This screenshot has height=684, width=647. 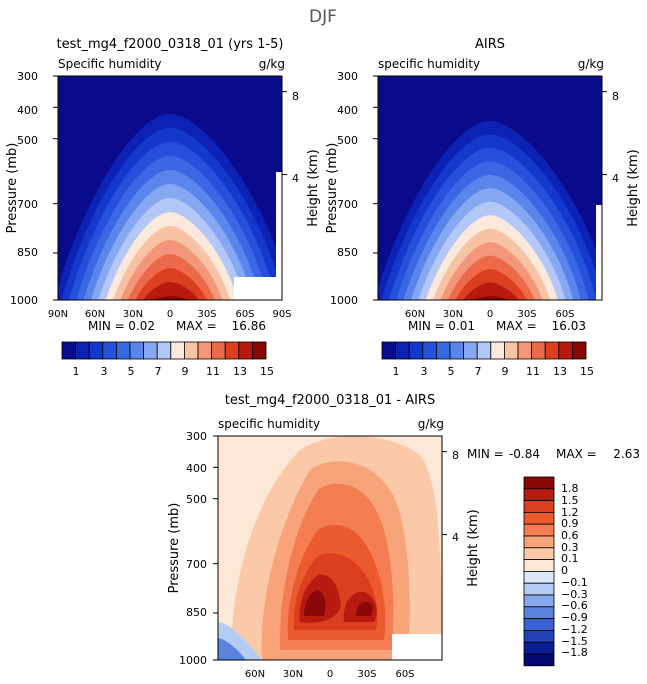 I want to click on panel-model-colorbar, so click(x=164, y=350).